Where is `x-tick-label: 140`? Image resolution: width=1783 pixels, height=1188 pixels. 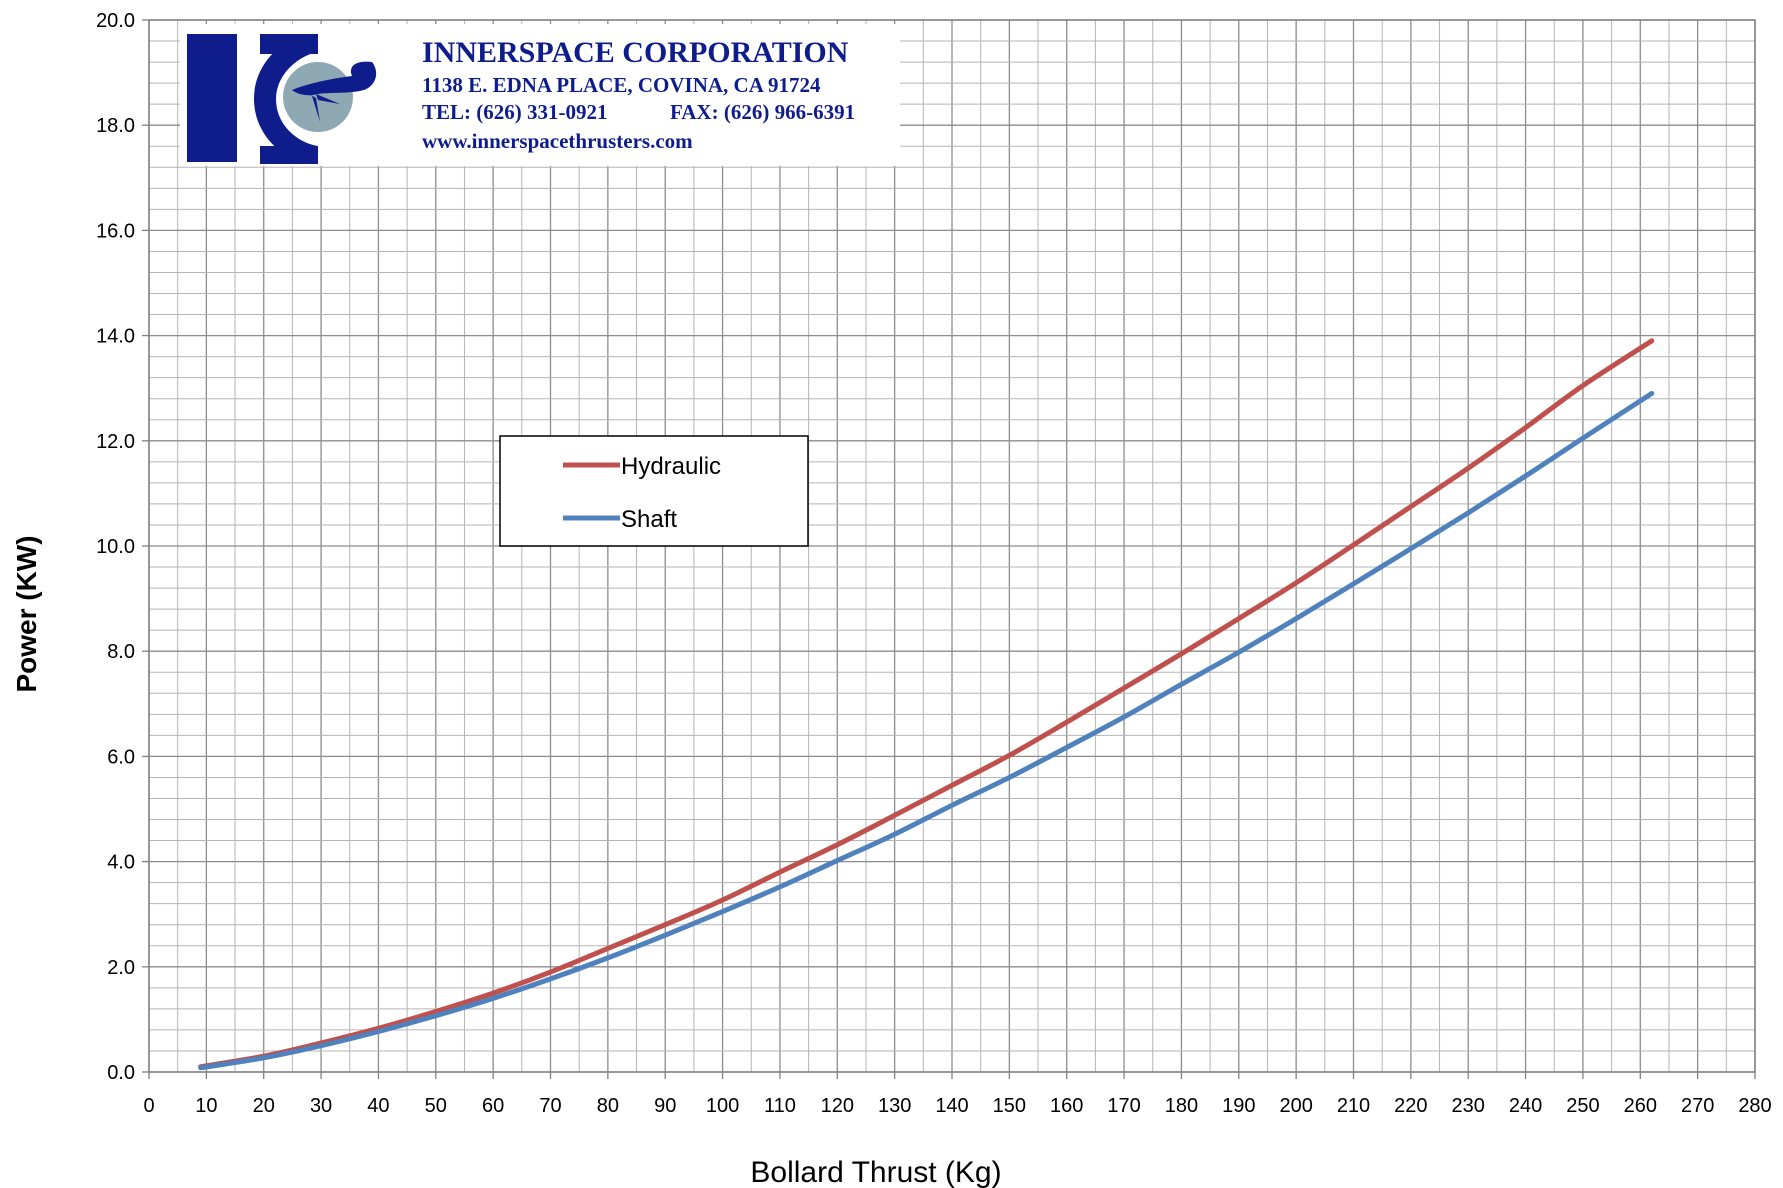 x-tick-label: 140 is located at coordinates (951, 1106).